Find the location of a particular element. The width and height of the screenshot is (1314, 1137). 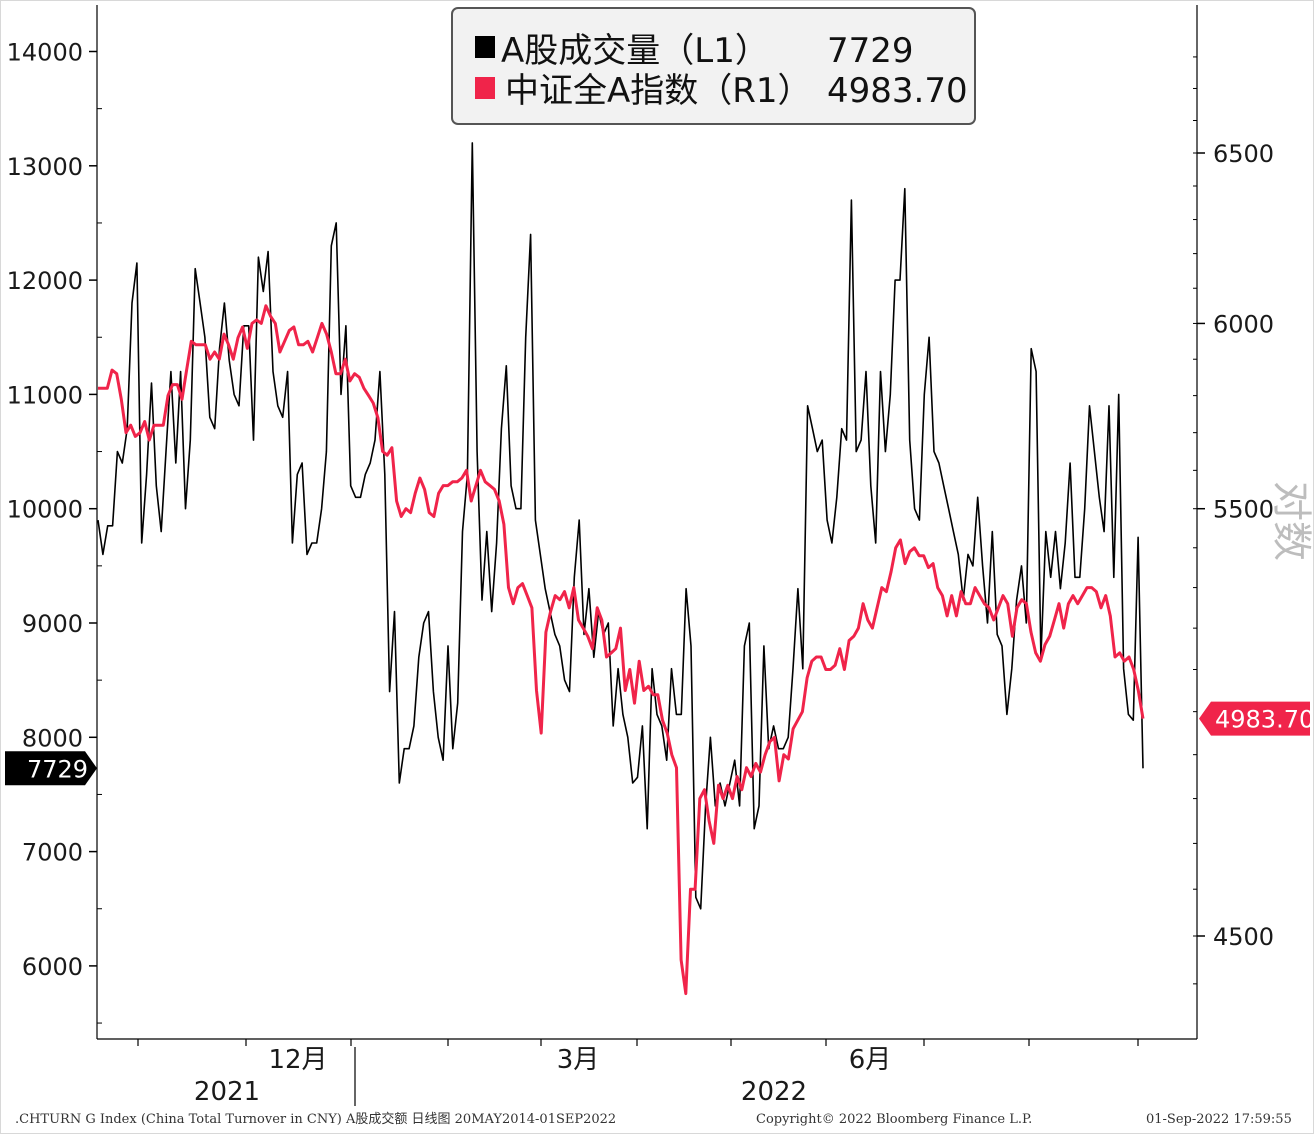

legend-label-index: 中证全A指数（R1） is located at coordinates (658, 91).